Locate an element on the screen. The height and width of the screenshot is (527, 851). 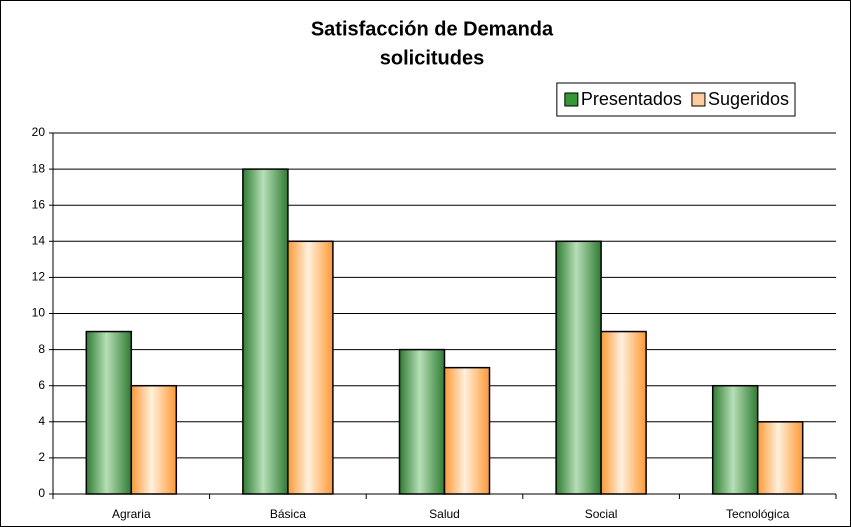
x-tick-label: Tecnológica is located at coordinates (758, 514).